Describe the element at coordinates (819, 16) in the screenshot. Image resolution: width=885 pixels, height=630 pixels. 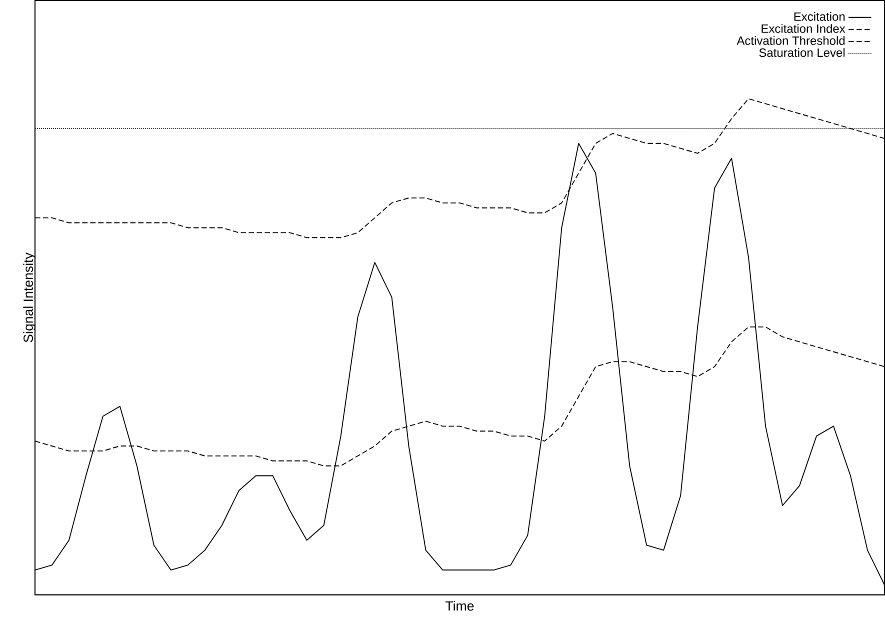
I see `legend-label: Excitation` at that location.